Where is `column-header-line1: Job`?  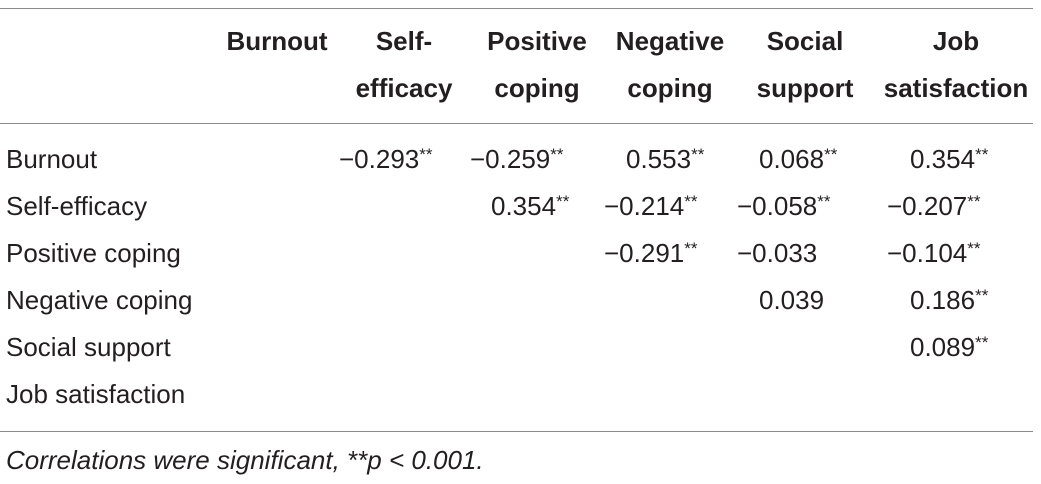
column-header-line1: Job is located at coordinates (956, 41).